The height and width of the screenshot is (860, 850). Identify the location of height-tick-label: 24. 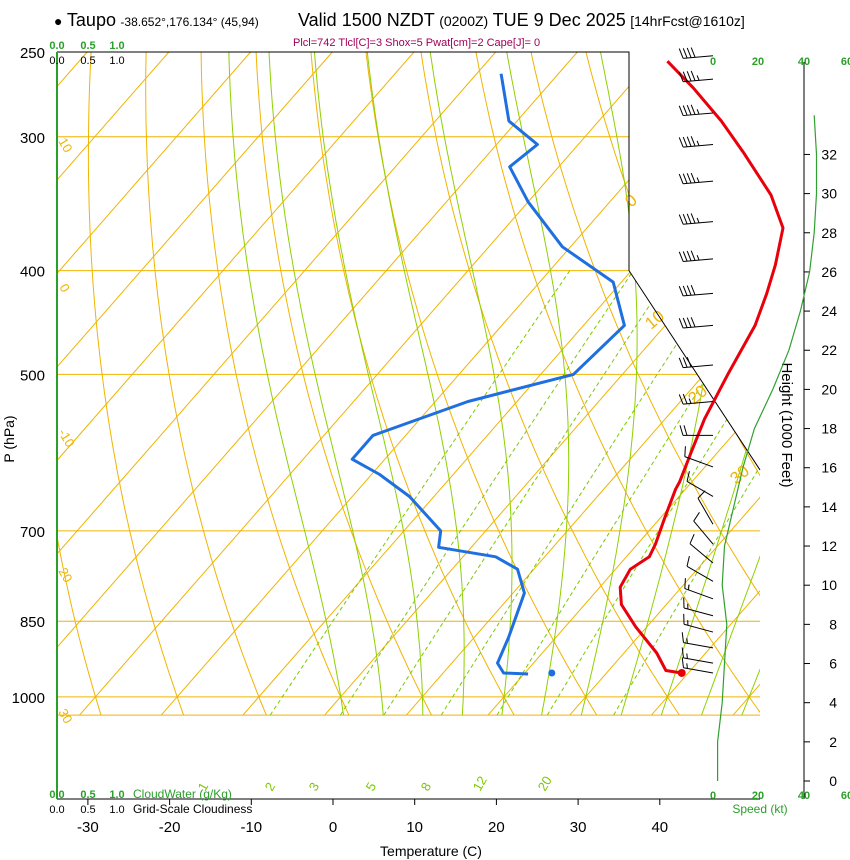
(829, 311).